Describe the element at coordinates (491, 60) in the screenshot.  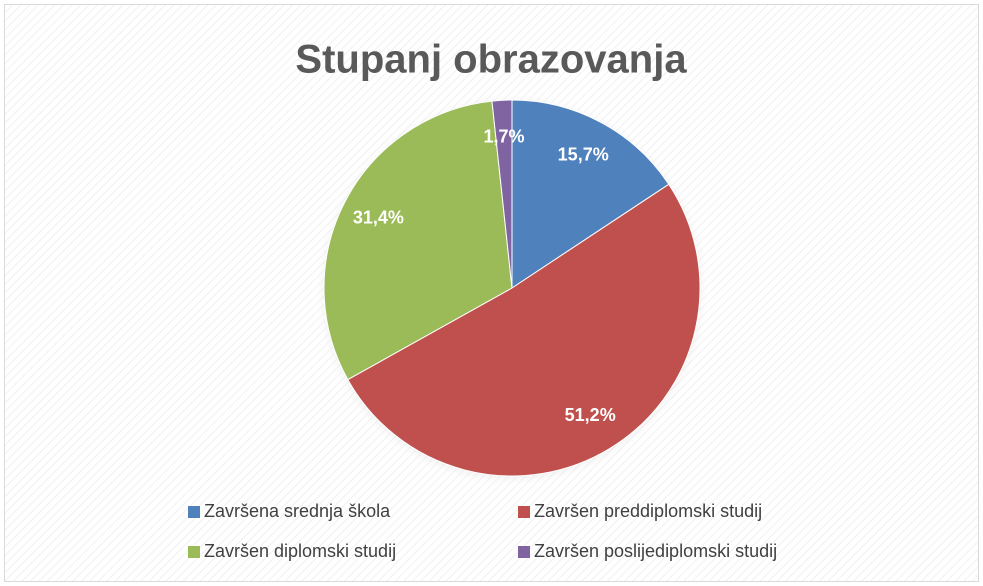
I see `chart-title: Stupanj obrazovanja` at that location.